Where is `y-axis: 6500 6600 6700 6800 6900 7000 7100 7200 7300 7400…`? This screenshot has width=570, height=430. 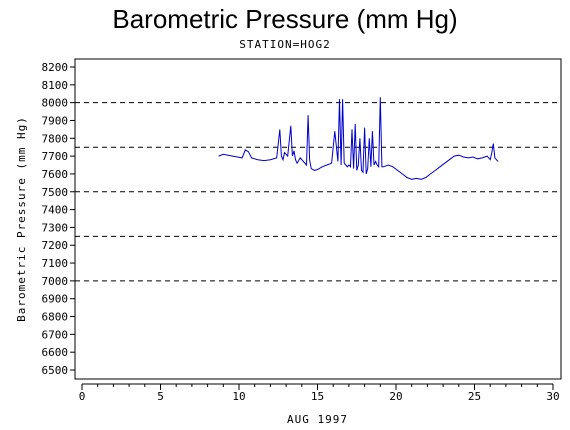
y-axis: 6500 6600 6700 6800 6900 7000 7100 7200 7300 7400… is located at coordinates (58, 219).